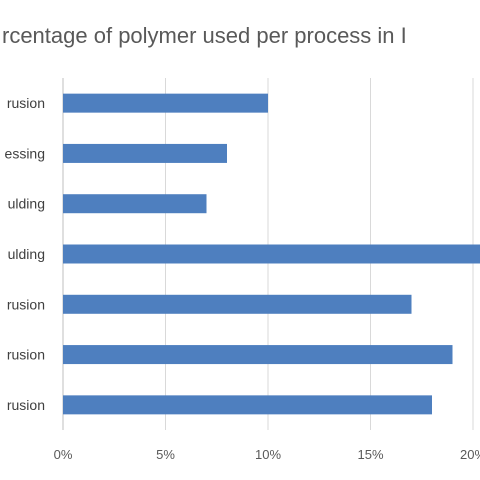 The width and height of the screenshot is (480, 480). Describe the element at coordinates (63, 454) in the screenshot. I see `tick-label: 0%` at that location.